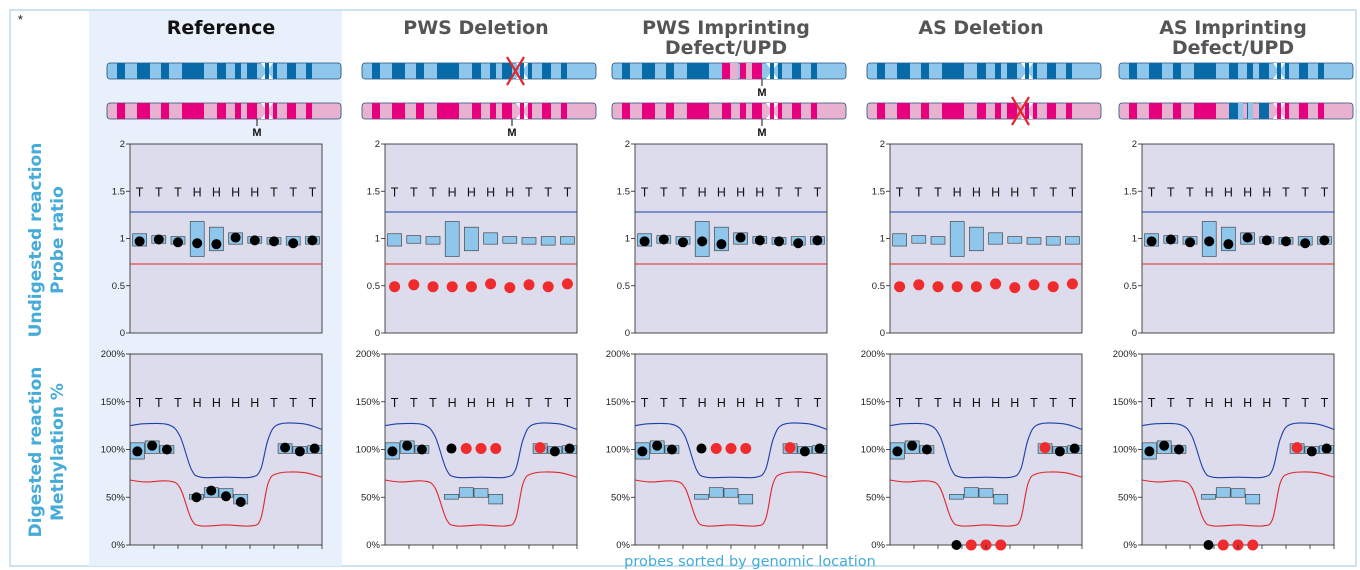  What do you see at coordinates (36, 240) in the screenshot?
I see `row-label-1-line-1: Undigested reaction` at bounding box center [36, 240].